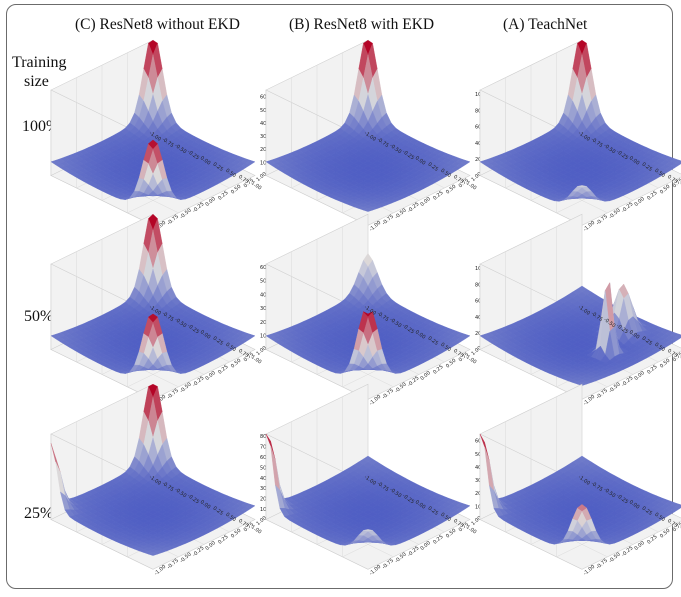 This screenshot has width=681, height=597. I want to click on column-title-teachnet: (A) TeachNet, so click(545, 24).